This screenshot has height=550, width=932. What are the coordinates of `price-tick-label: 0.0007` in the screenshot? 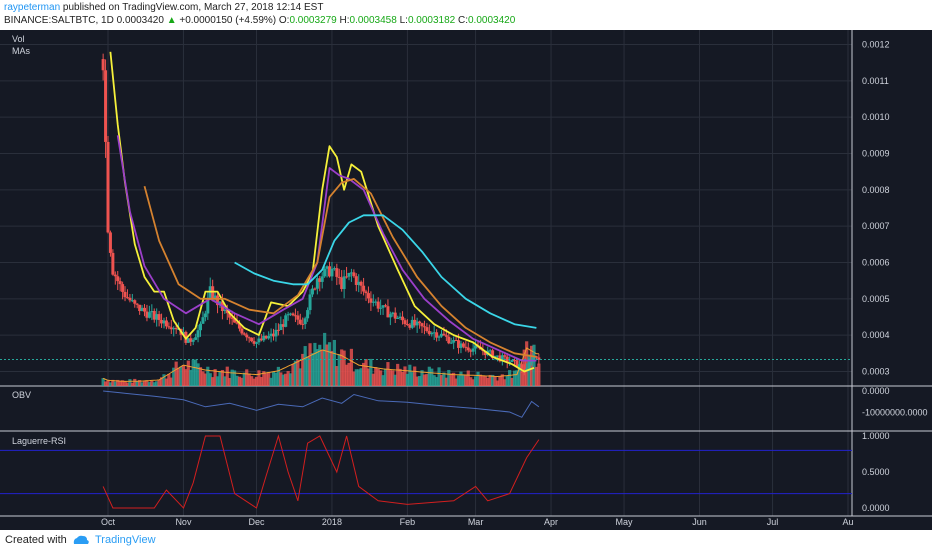 It's located at (876, 226).